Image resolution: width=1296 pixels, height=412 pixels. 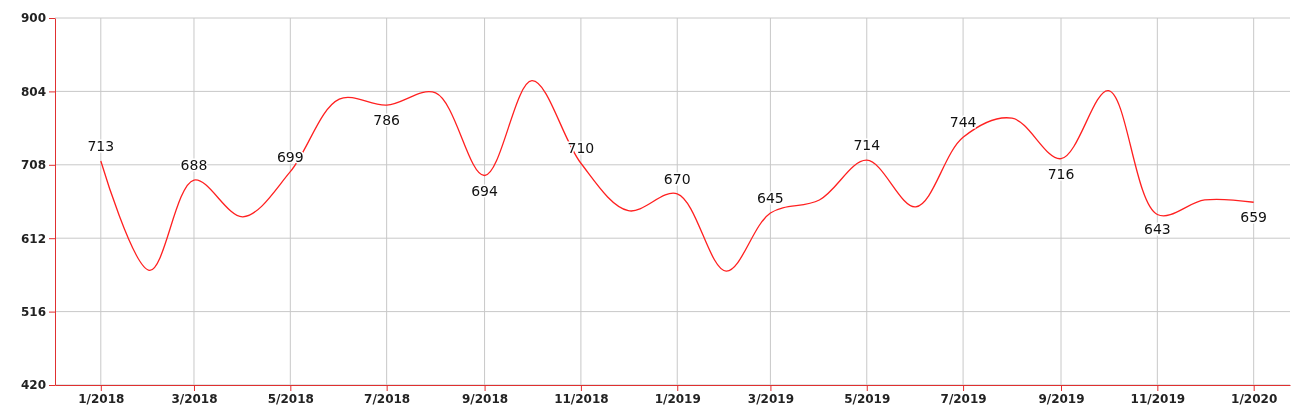 What do you see at coordinates (1254, 217) in the screenshot?
I see `data-label: 659` at bounding box center [1254, 217].